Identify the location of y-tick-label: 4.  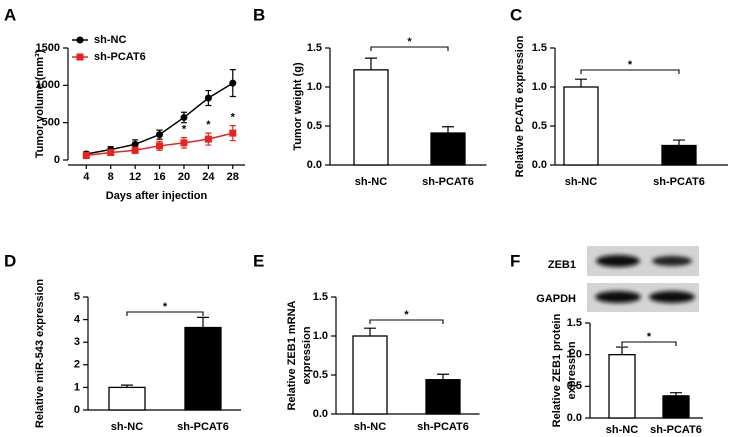
(77, 320).